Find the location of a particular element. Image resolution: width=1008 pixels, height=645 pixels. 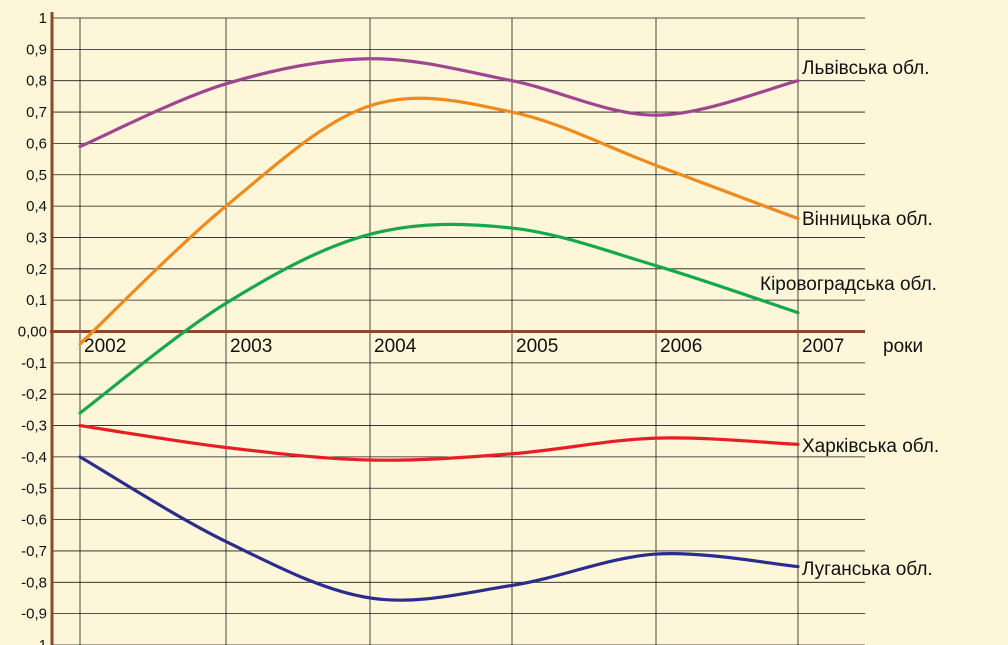

y-tick-label: -0,2 is located at coordinates (34, 394).